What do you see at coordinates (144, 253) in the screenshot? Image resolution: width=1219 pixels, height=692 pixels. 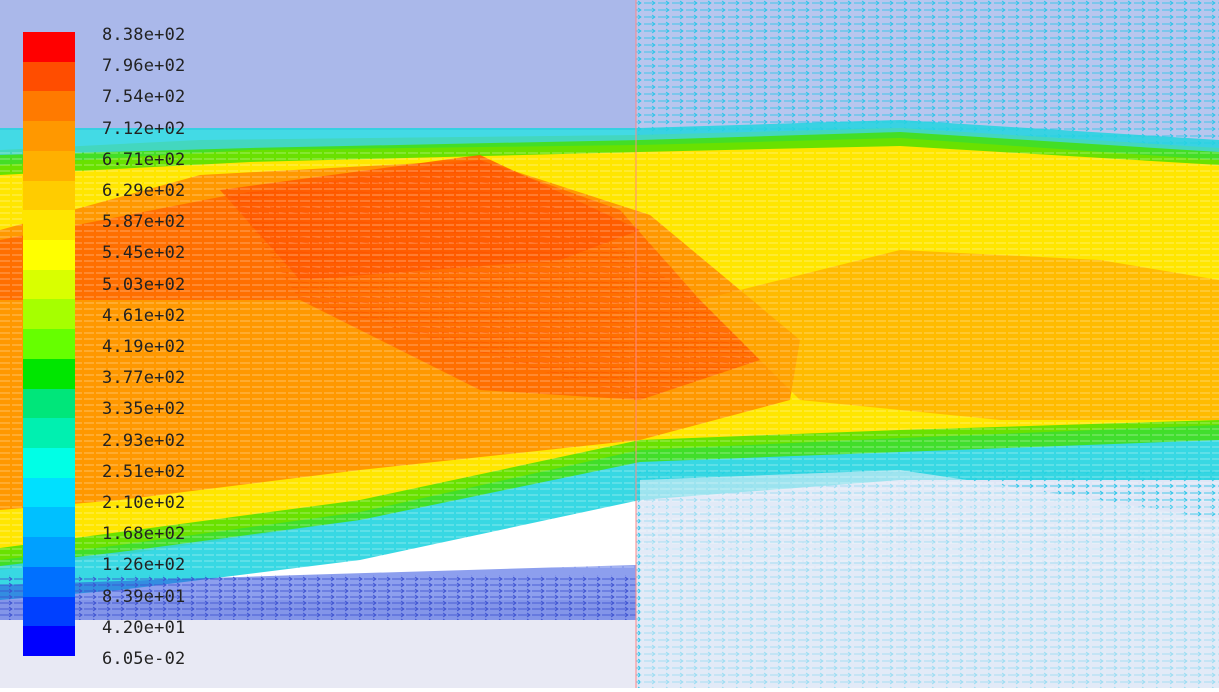 I see `colorbar-label: 5.45e+02` at bounding box center [144, 253].